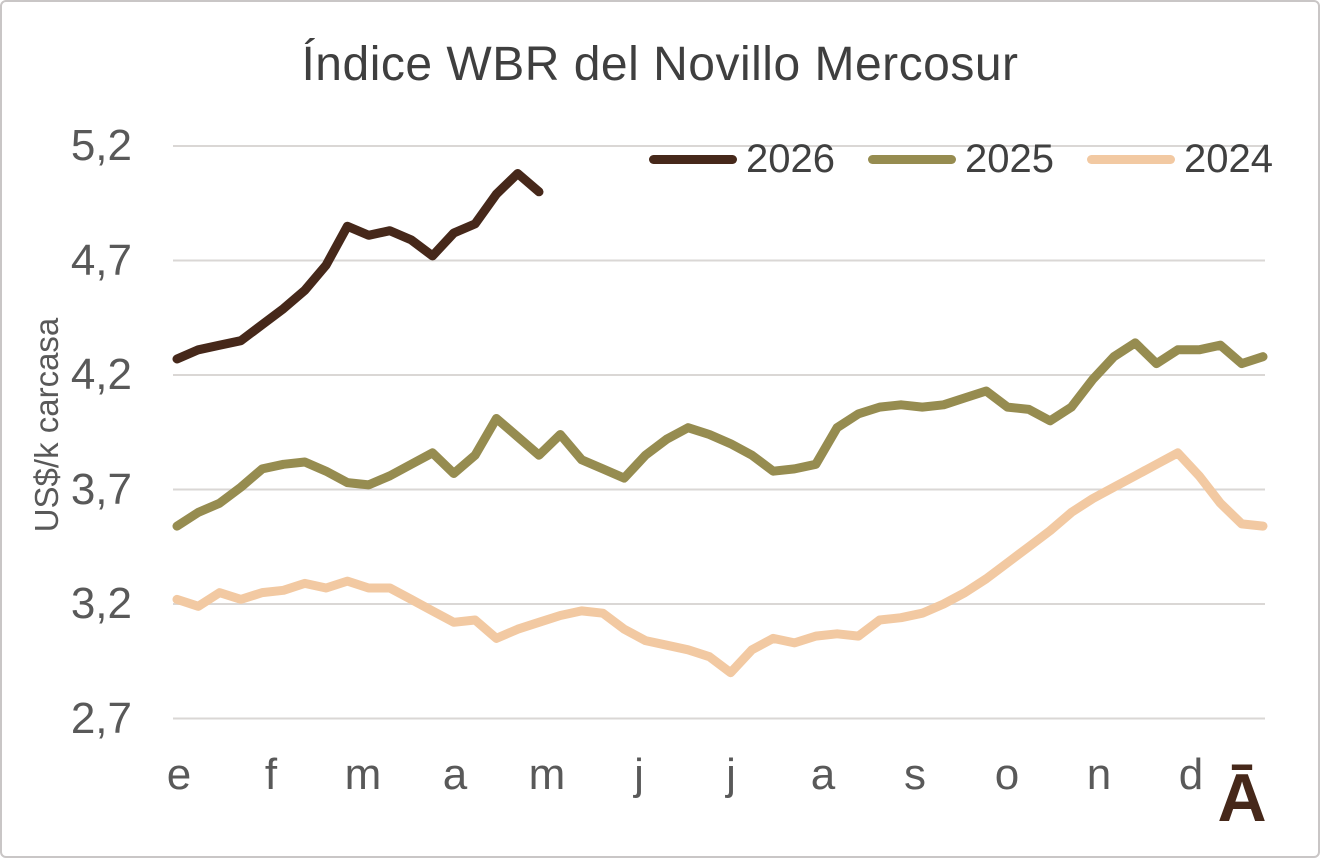  I want to click on legend-line-swatch-2026, so click(693, 159).